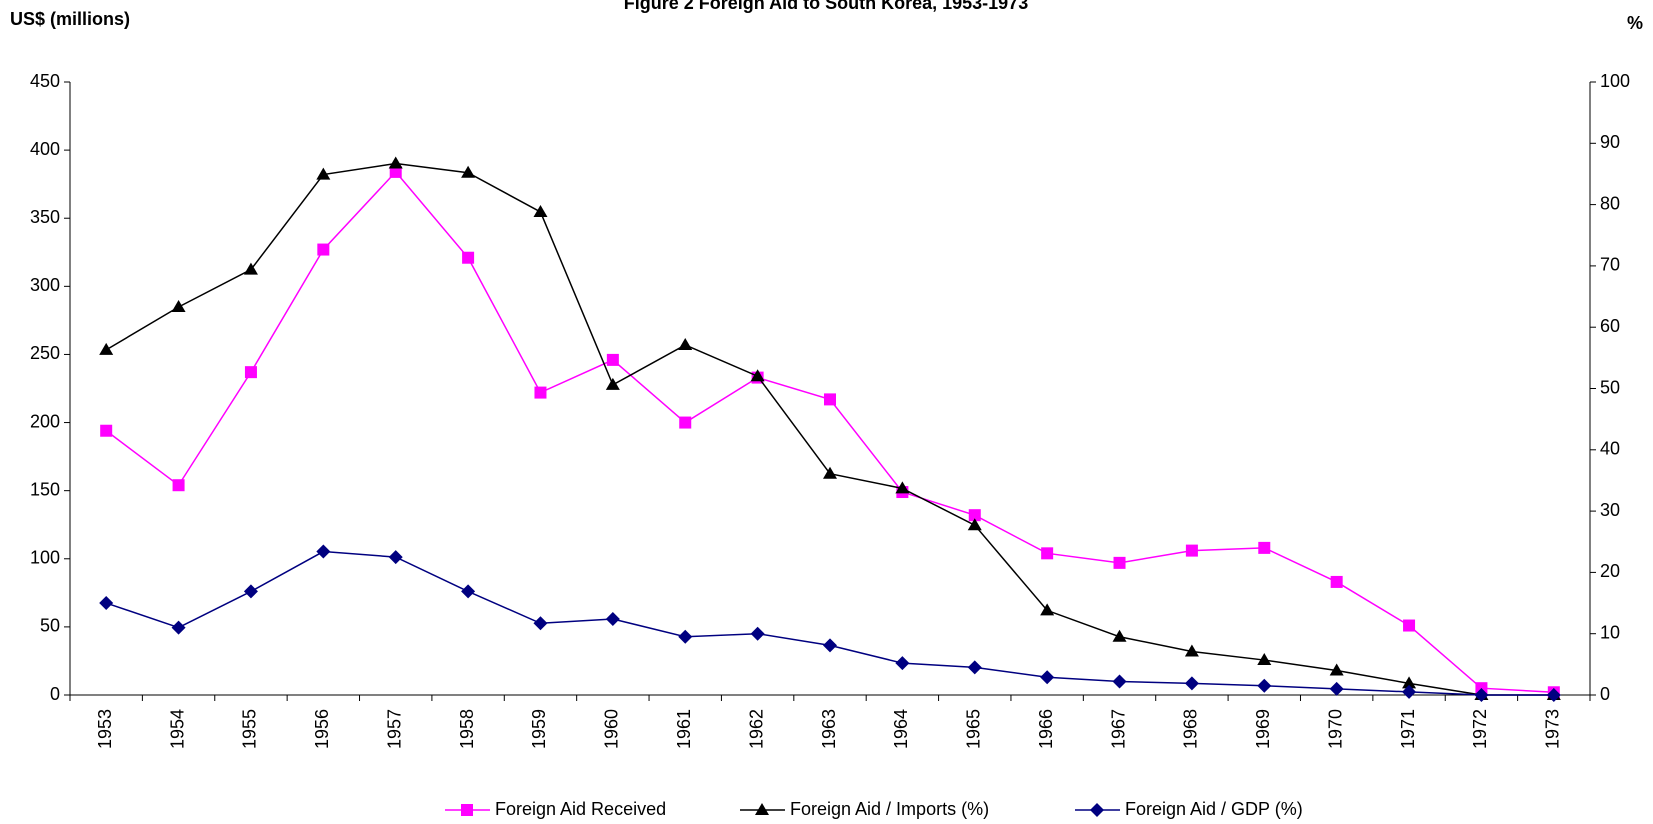 This screenshot has width=1653, height=824. I want to click on legend-label: Foreign Aid / Imports (%), so click(889, 809).